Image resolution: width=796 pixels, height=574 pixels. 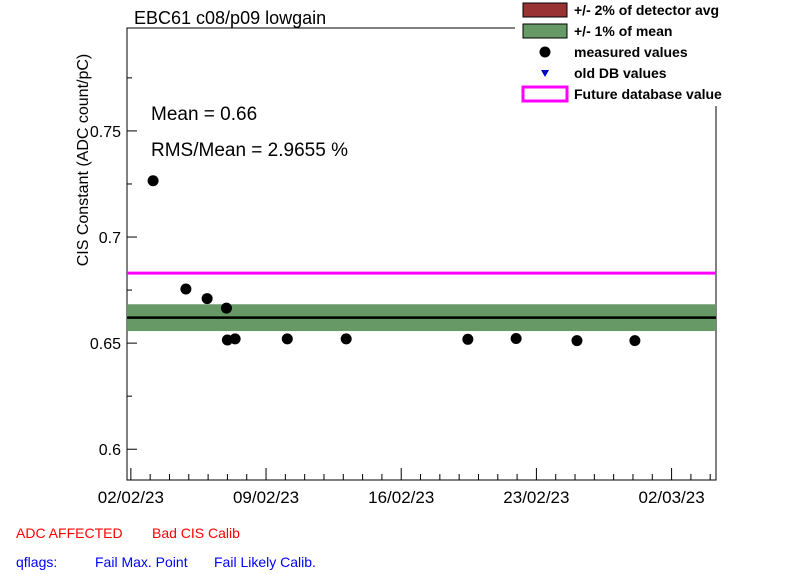 What do you see at coordinates (249, 150) in the screenshot?
I see `rms-annotation: RMS/Mean = 2.9655 %` at bounding box center [249, 150].